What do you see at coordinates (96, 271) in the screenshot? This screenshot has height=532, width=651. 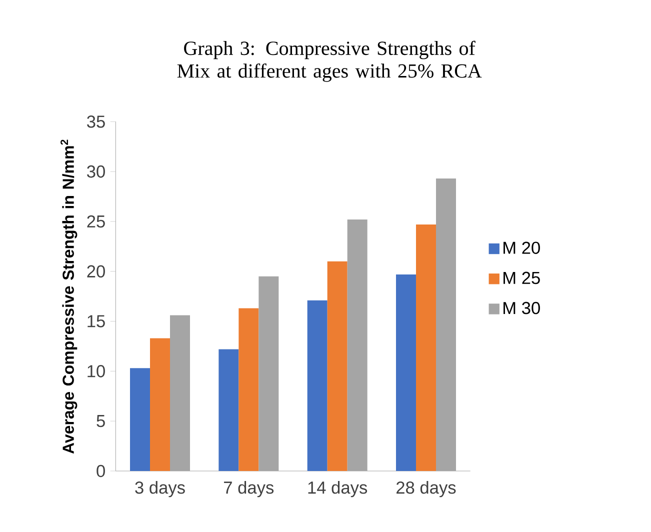 I see `y-tick-label: 20` at bounding box center [96, 271].